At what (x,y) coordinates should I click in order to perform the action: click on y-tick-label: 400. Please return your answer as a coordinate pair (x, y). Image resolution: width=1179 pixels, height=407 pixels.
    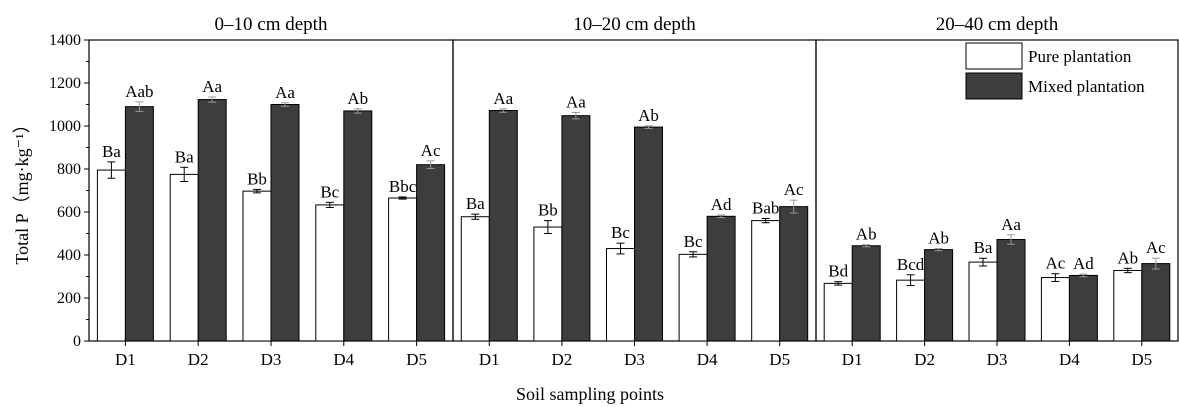
    Looking at the image, I should click on (69, 255).